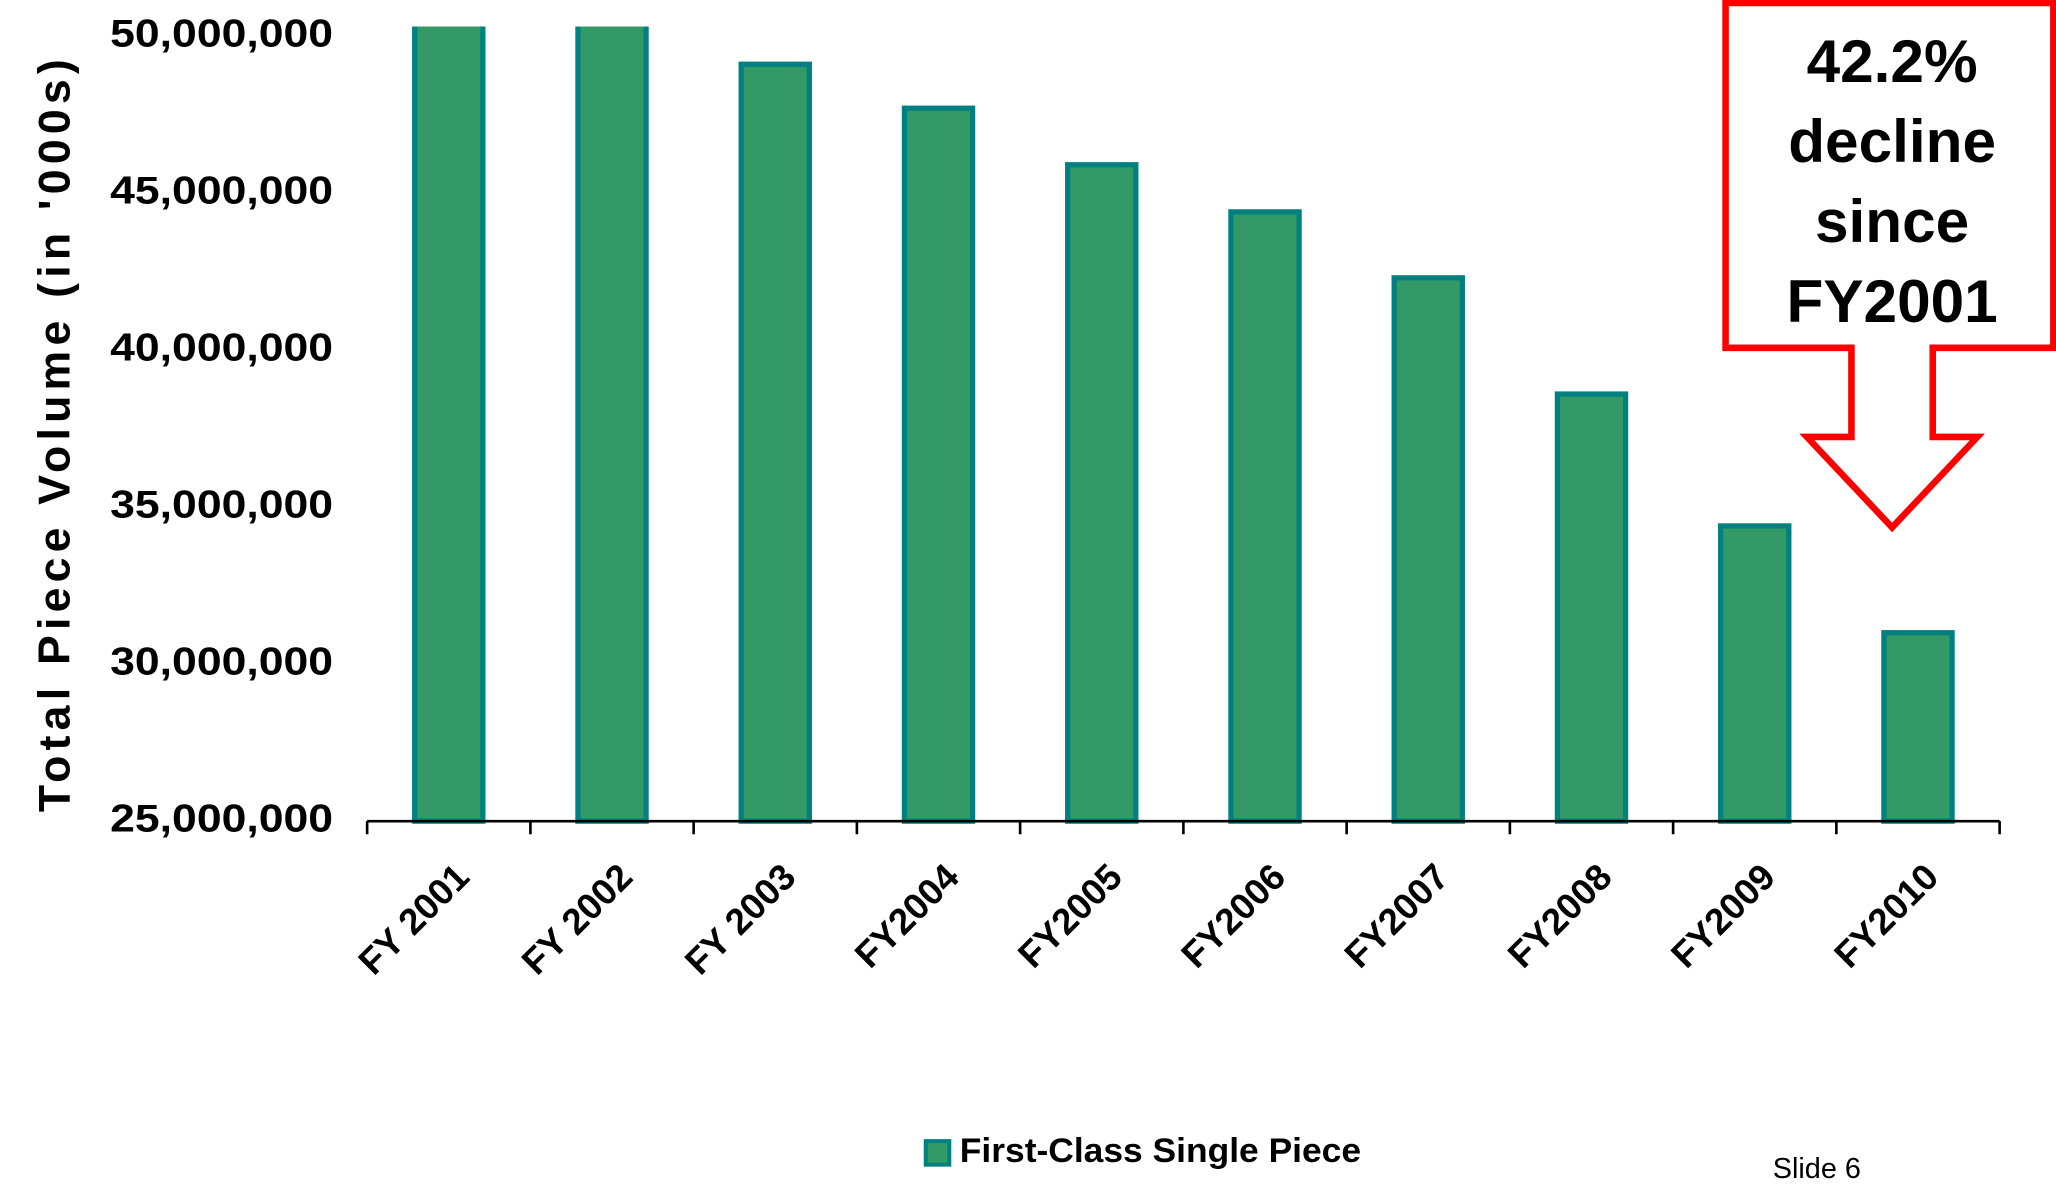 The image size is (2056, 1186). I want to click on x-tick-label: FY2004, so click(907, 915).